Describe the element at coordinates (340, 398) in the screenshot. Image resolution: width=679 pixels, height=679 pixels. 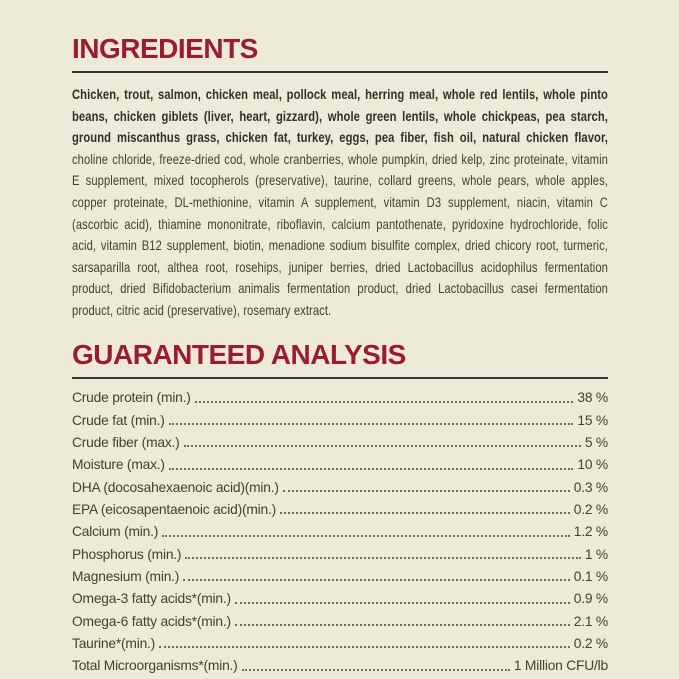
I see `analysis-row: Crude protein (min.) 38 %` at that location.